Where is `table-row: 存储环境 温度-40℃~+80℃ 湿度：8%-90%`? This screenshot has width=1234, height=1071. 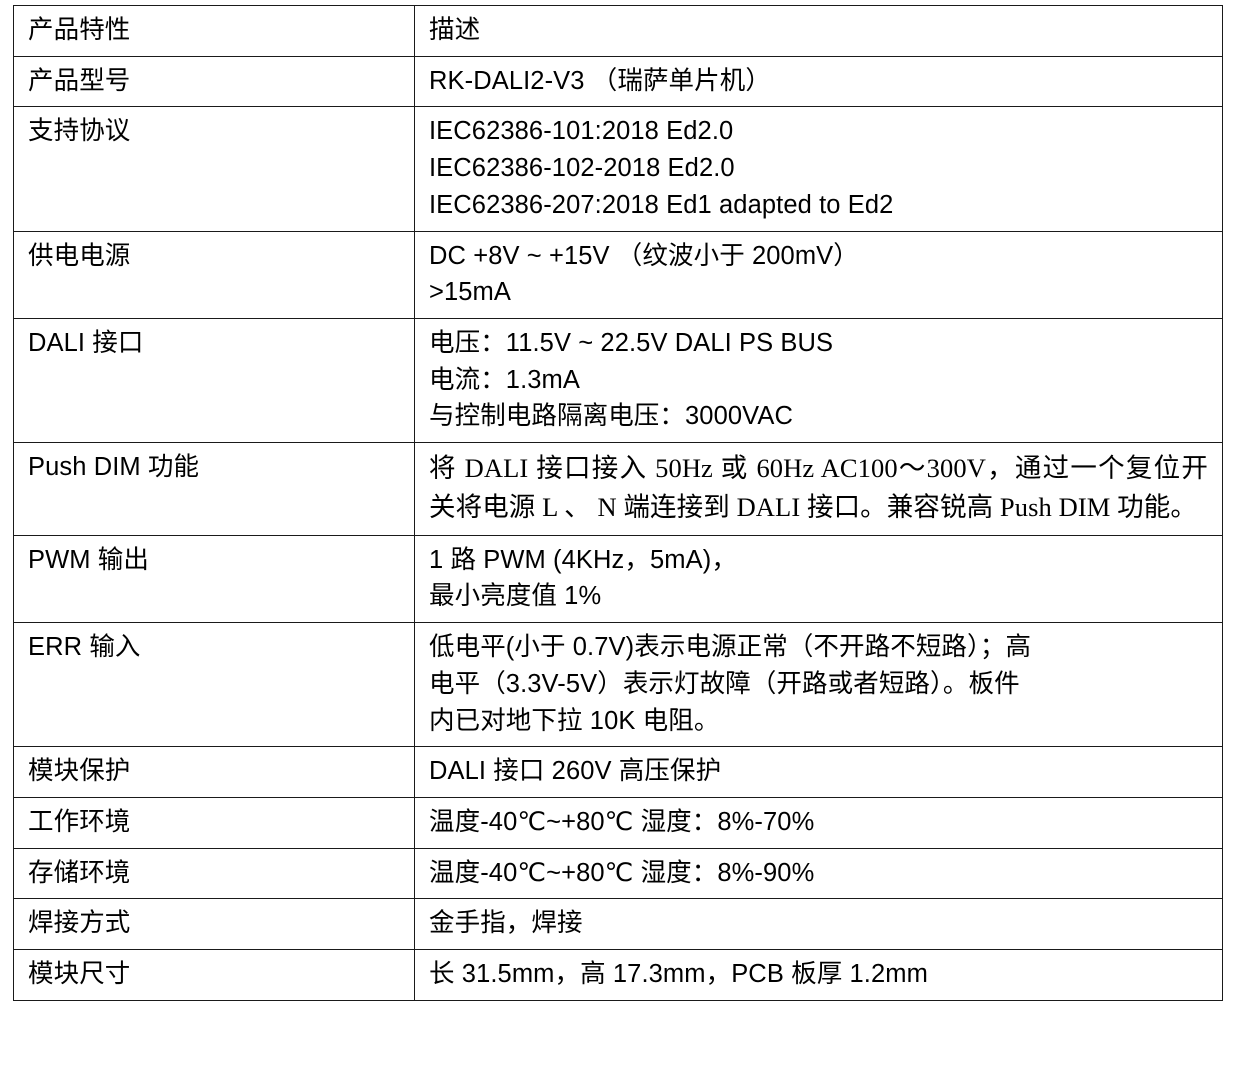 table-row: 存储环境 温度-40℃~+80℃ 湿度：8%-90% is located at coordinates (618, 873).